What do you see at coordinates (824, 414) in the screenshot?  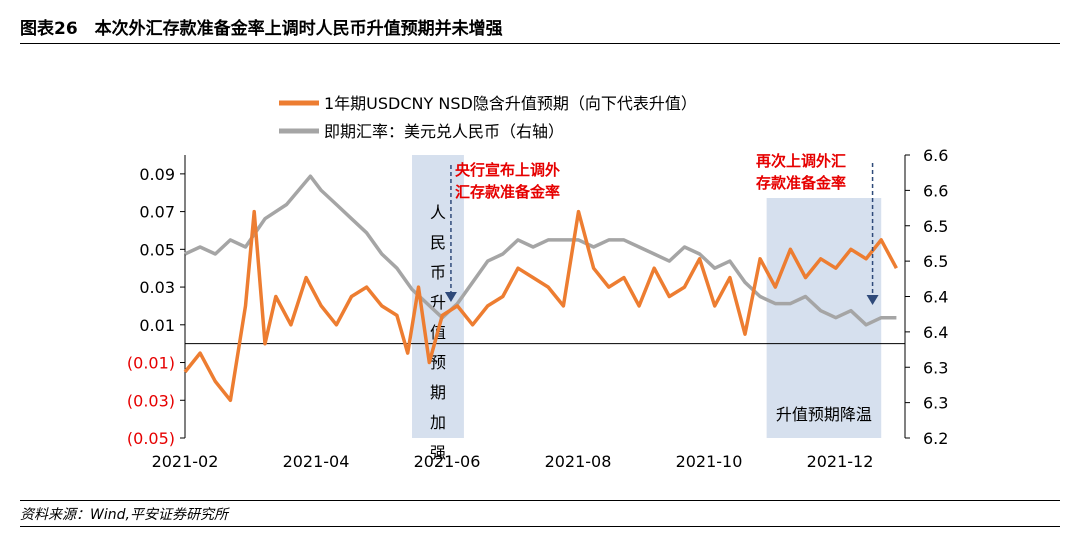 I see `band-label: 升值预期降温` at bounding box center [824, 414].